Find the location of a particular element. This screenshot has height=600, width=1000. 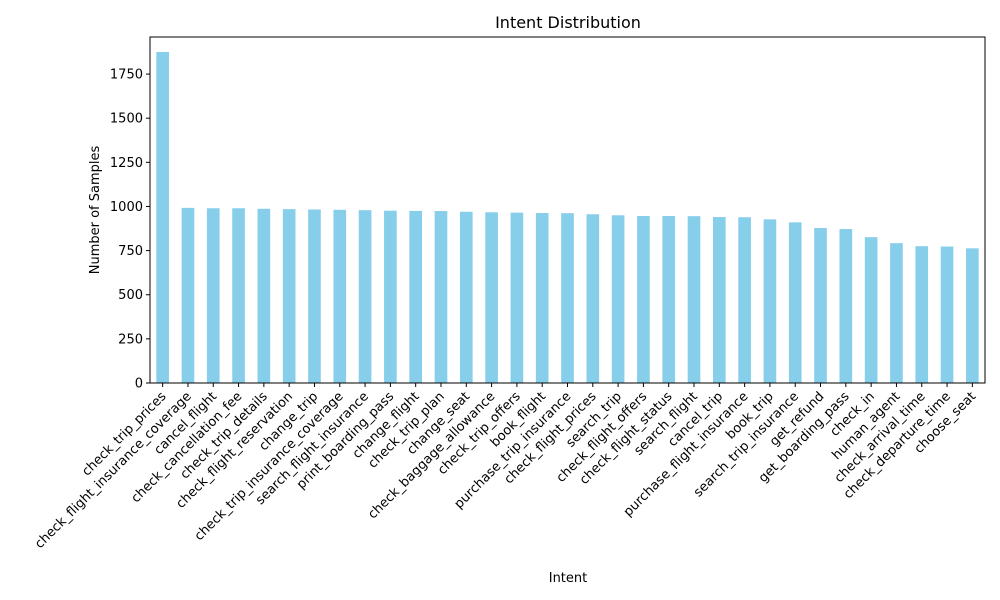

y-tick-label: 750 is located at coordinates (130, 251).